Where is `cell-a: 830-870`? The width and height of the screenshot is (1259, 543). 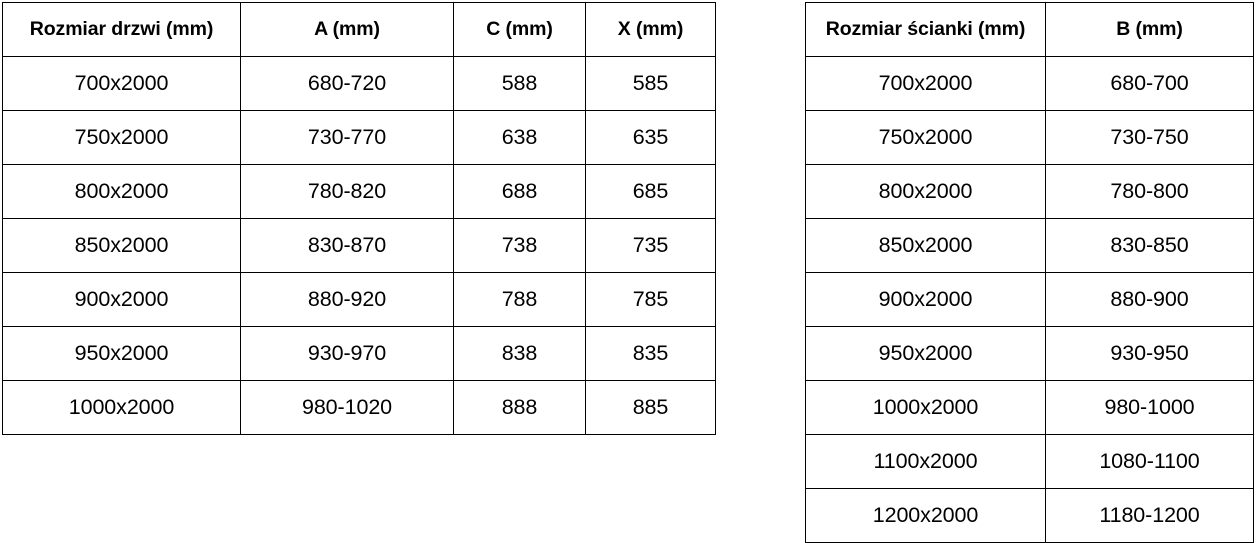 cell-a: 830-870 is located at coordinates (347, 245).